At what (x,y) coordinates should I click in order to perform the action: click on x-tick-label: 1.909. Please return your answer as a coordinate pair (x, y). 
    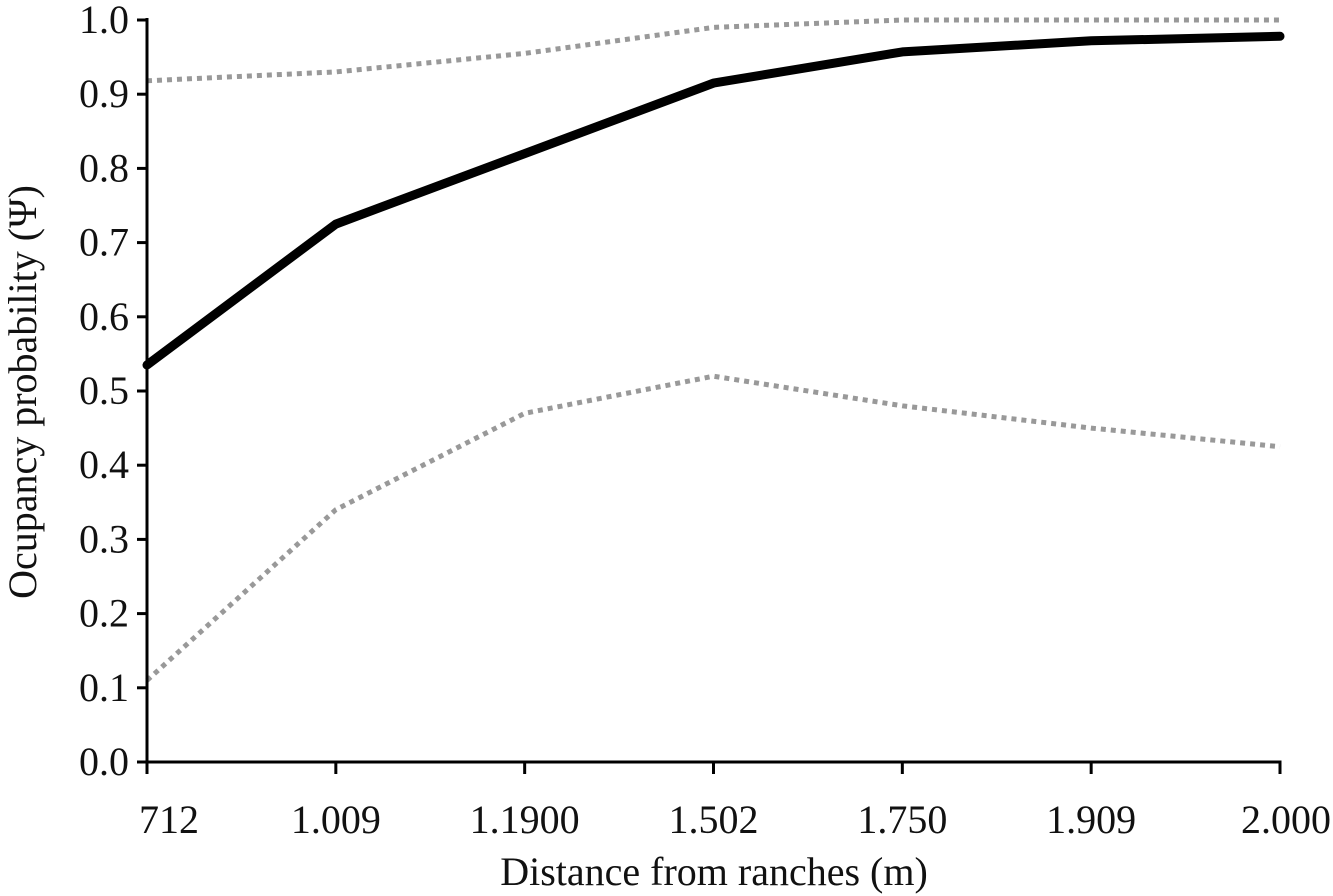
    Looking at the image, I should click on (1091, 819).